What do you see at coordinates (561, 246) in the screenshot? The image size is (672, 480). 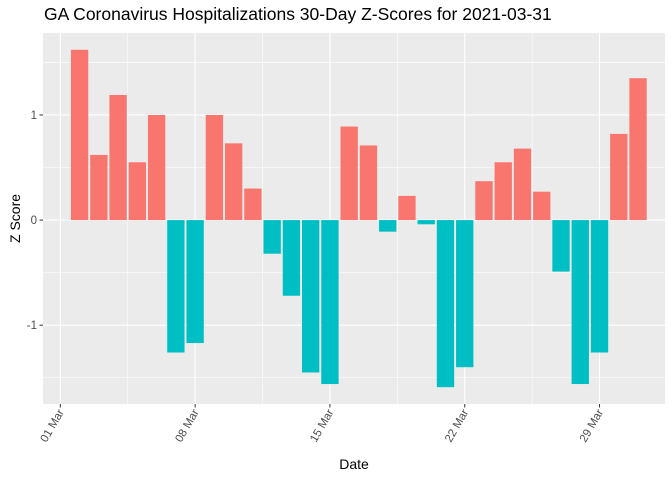 I see `bar-27-mar` at bounding box center [561, 246].